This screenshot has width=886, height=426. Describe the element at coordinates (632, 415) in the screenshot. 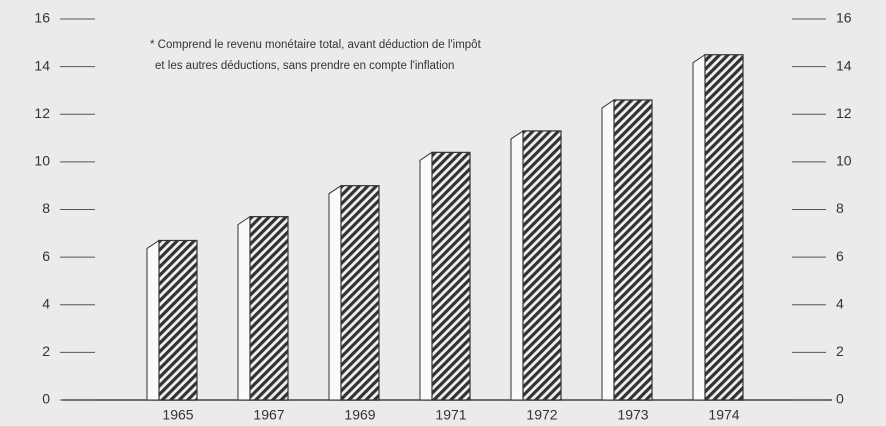

I see `x-tick-label: 1973` at that location.